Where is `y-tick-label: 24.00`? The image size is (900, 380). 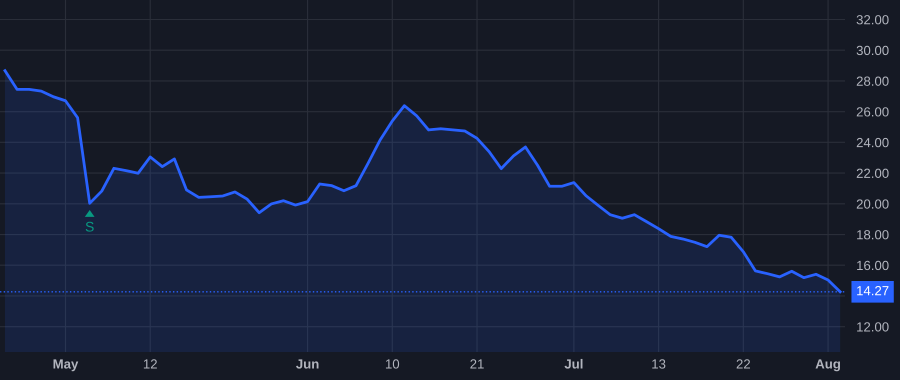 y-tick-label: 24.00 is located at coordinates (872, 143).